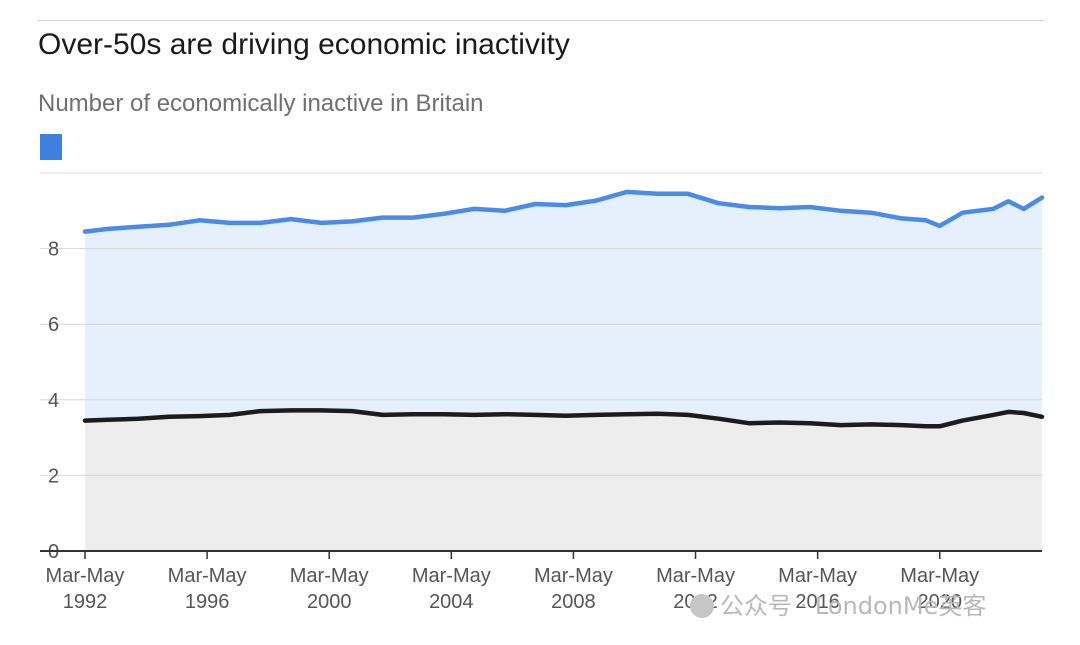  I want to click on x-tick-label-2000-year: 2000, so click(329, 602).